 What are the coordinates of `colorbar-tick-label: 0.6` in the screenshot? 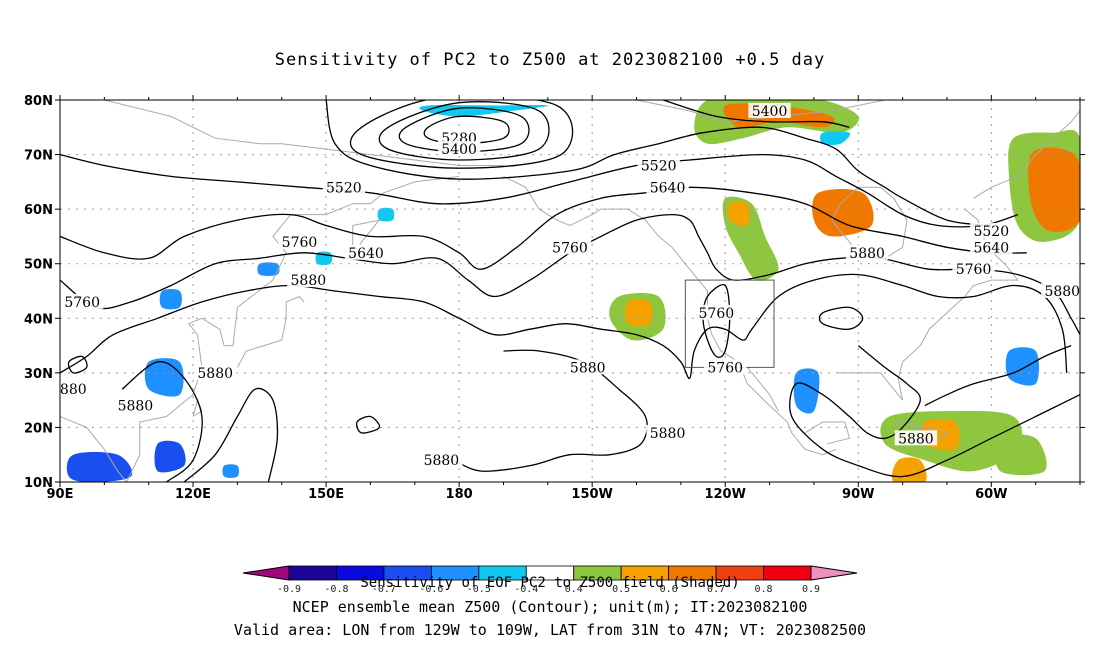 It's located at (669, 589).